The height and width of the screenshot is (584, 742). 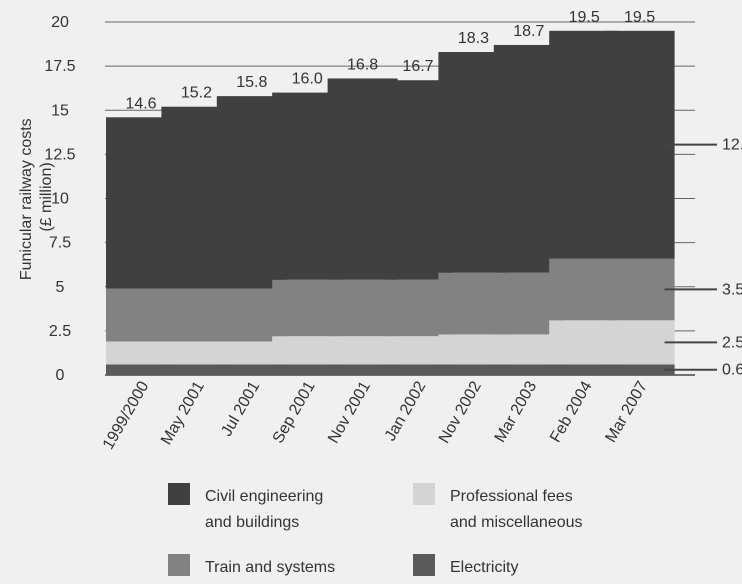 I want to click on legend-item: Civil engineering and buildings, so click(x=245, y=507).